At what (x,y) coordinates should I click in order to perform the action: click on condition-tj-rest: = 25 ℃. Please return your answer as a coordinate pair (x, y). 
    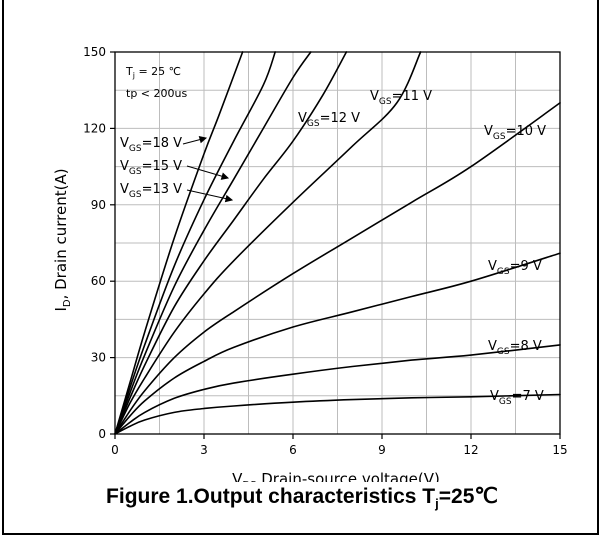
    Looking at the image, I should click on (158, 71).